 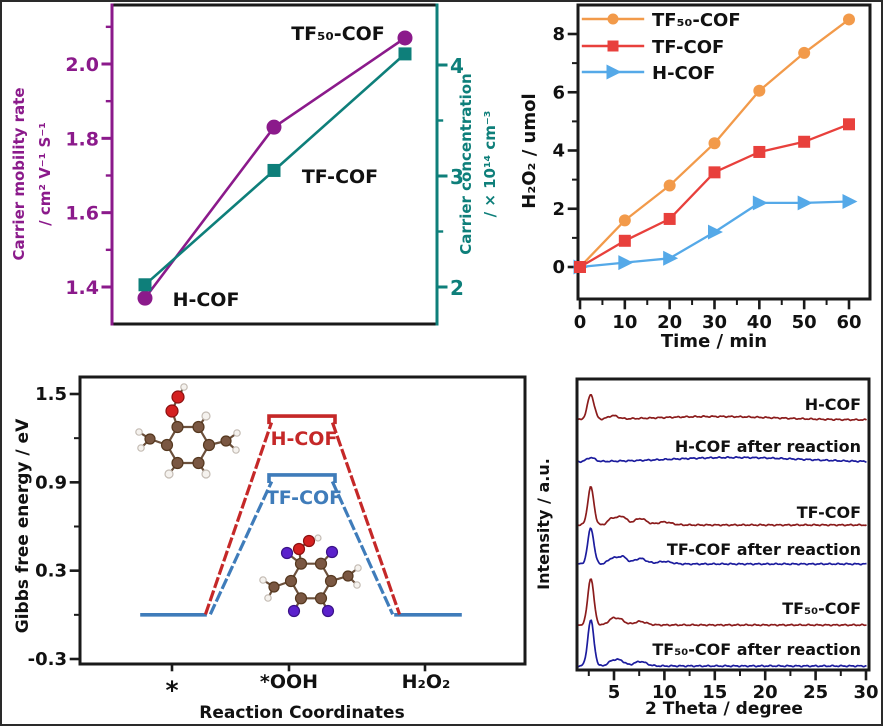 I want to click on energy-descent-H-COF, so click(x=366, y=518).